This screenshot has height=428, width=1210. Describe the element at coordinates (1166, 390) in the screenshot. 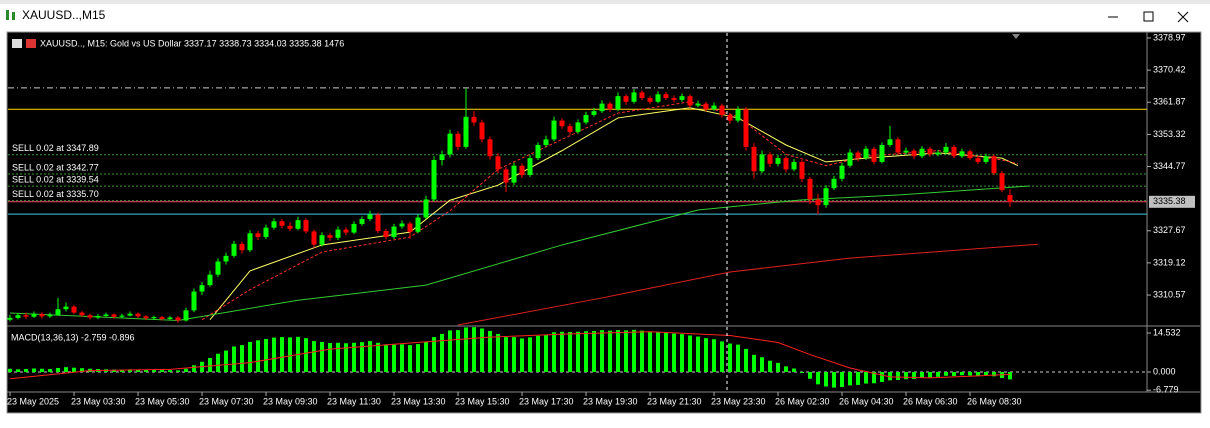

I see `y-tick-label: -6.779` at that location.